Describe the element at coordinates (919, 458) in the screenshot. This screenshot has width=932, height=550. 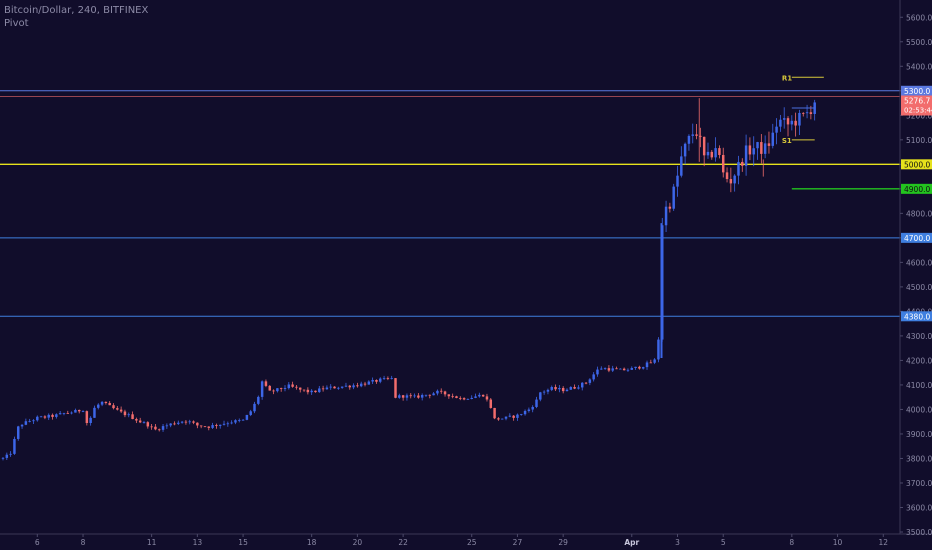
I see `y-tick-label: 3800.0` at that location.